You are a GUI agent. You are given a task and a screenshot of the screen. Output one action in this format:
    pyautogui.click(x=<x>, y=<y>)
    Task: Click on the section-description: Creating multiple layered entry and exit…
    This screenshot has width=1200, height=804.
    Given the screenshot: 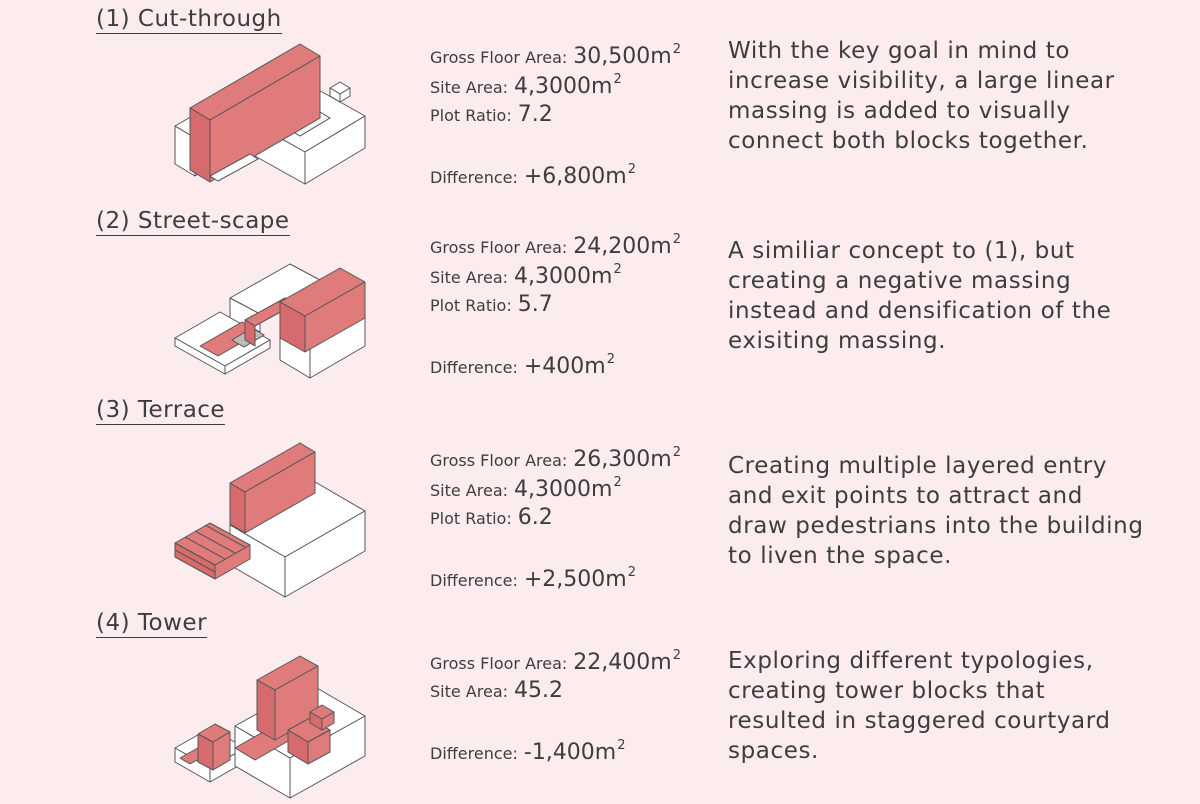 What is the action you would take?
    pyautogui.click(x=936, y=511)
    